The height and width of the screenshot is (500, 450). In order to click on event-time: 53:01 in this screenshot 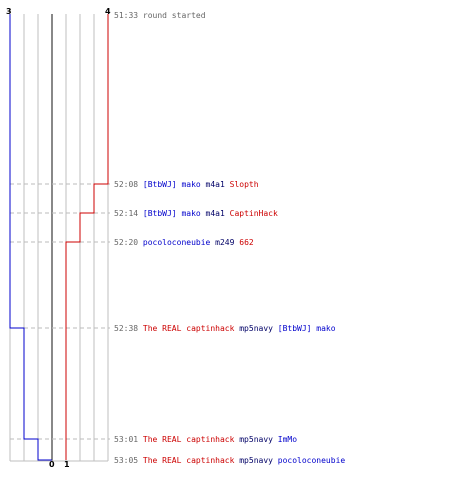, I will do `click(126, 439)`.